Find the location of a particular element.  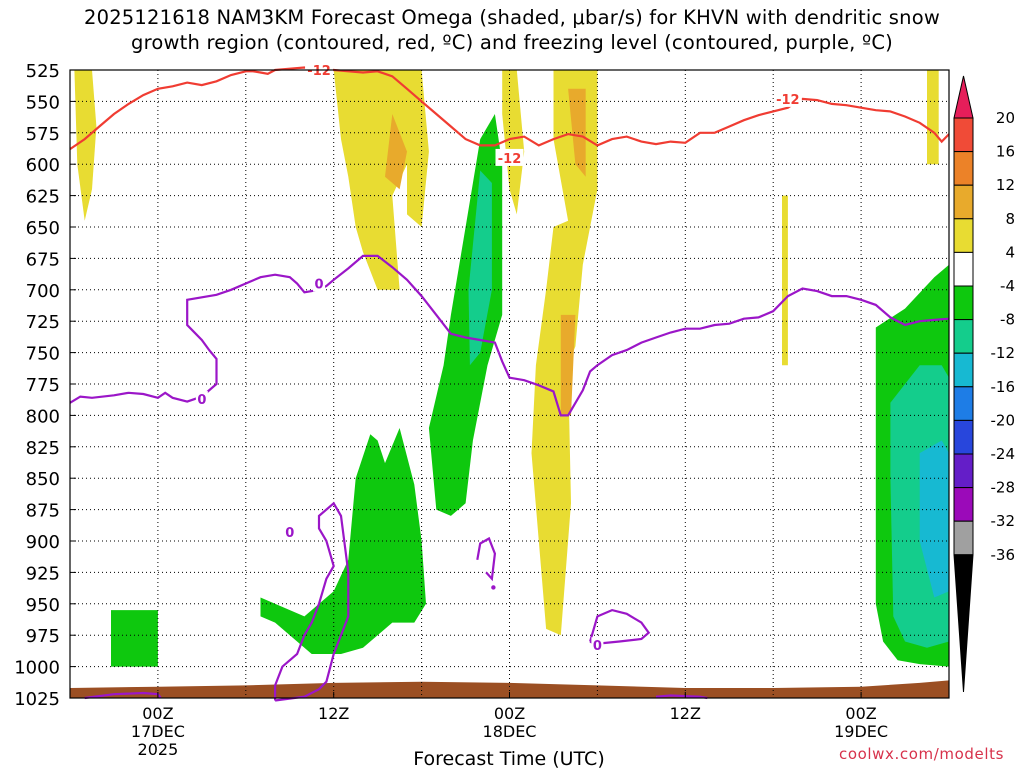

y-tick-label-1000: 1000 is located at coordinates (37, 668).